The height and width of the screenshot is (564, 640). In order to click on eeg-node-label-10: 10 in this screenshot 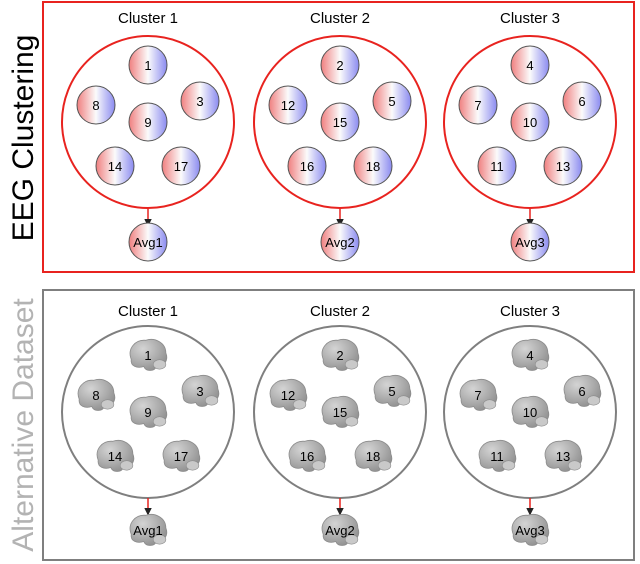, I will do `click(530, 122)`.